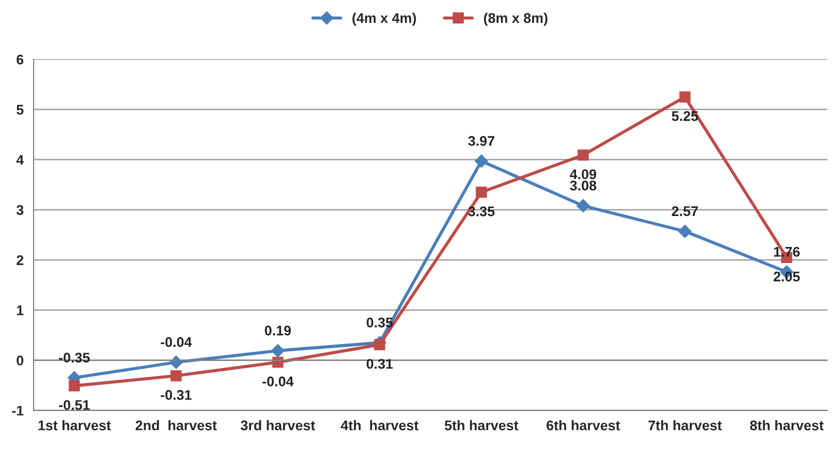 This screenshot has height=456, width=840. Describe the element at coordinates (787, 425) in the screenshot. I see `x-tick-label: 8th harvest` at that location.